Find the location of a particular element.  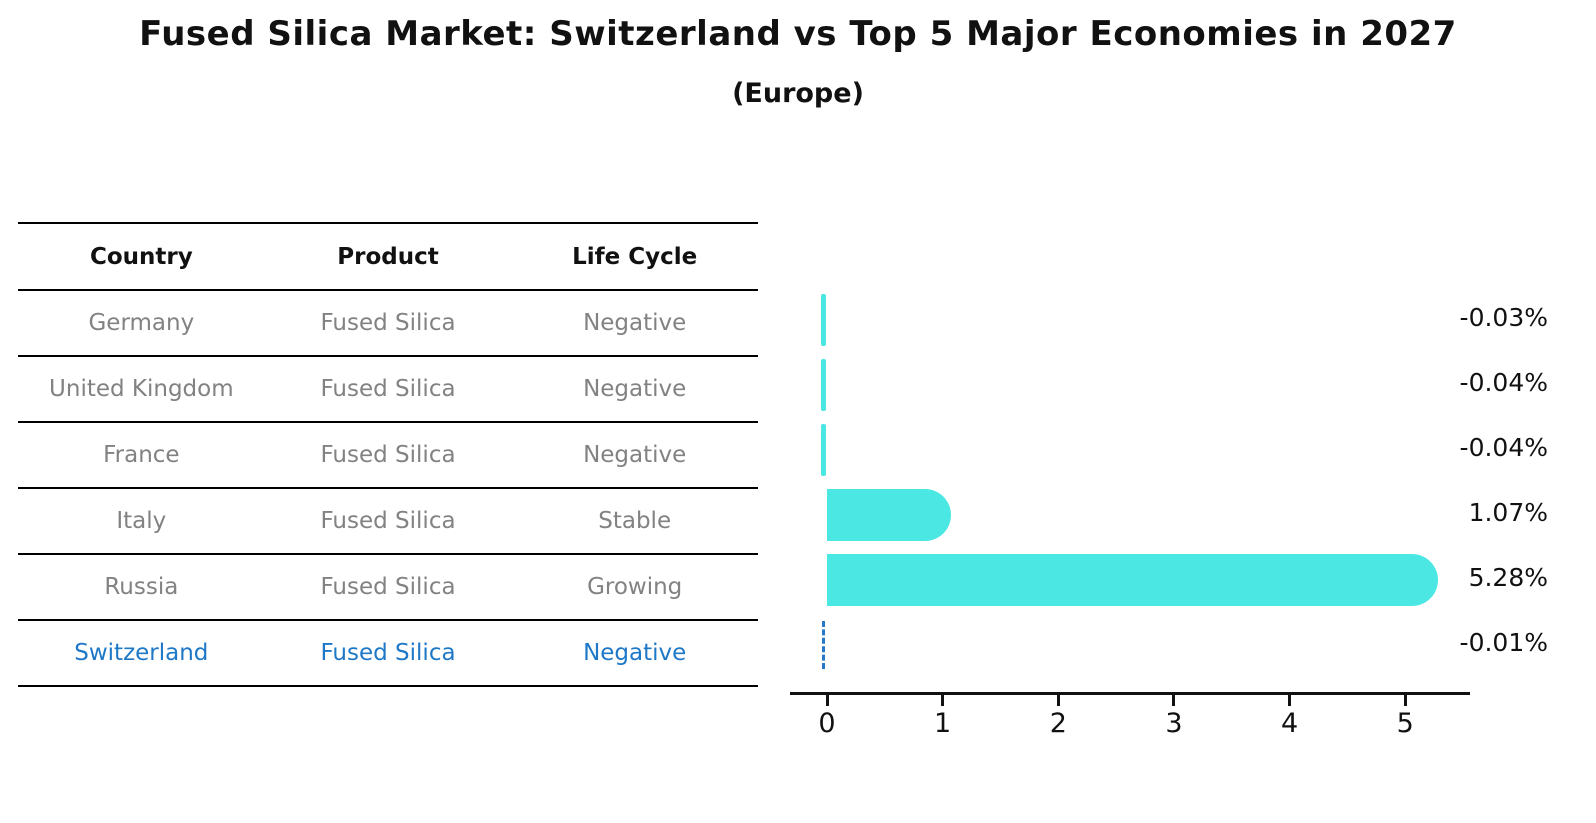

table-header-row: Country Product Life Cycle is located at coordinates (388, 256).